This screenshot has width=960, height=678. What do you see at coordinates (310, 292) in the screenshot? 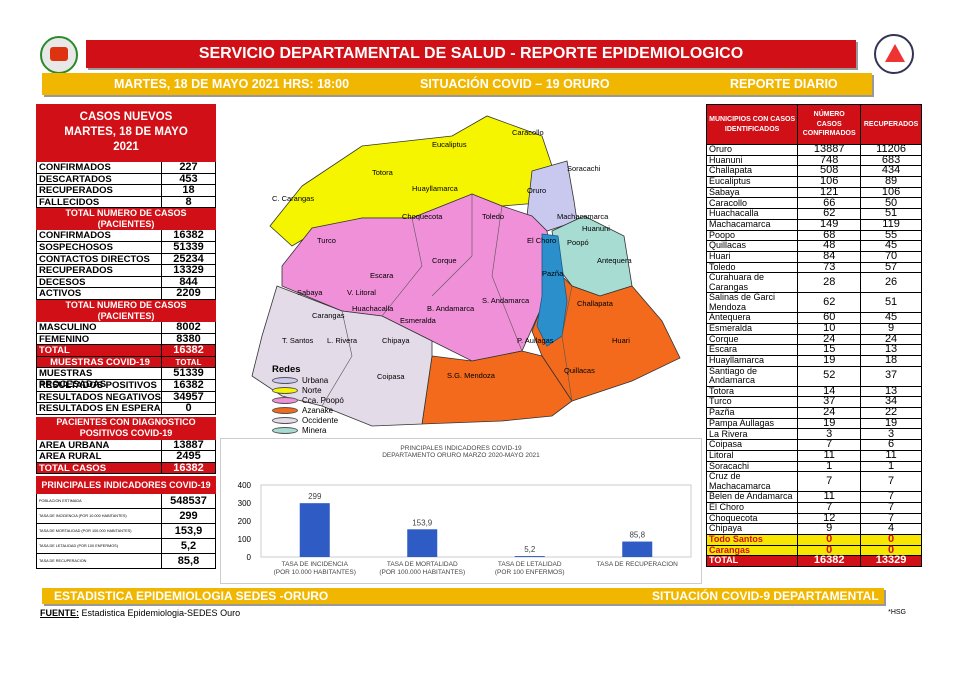
I see `map-label: Sabaya` at bounding box center [310, 292].